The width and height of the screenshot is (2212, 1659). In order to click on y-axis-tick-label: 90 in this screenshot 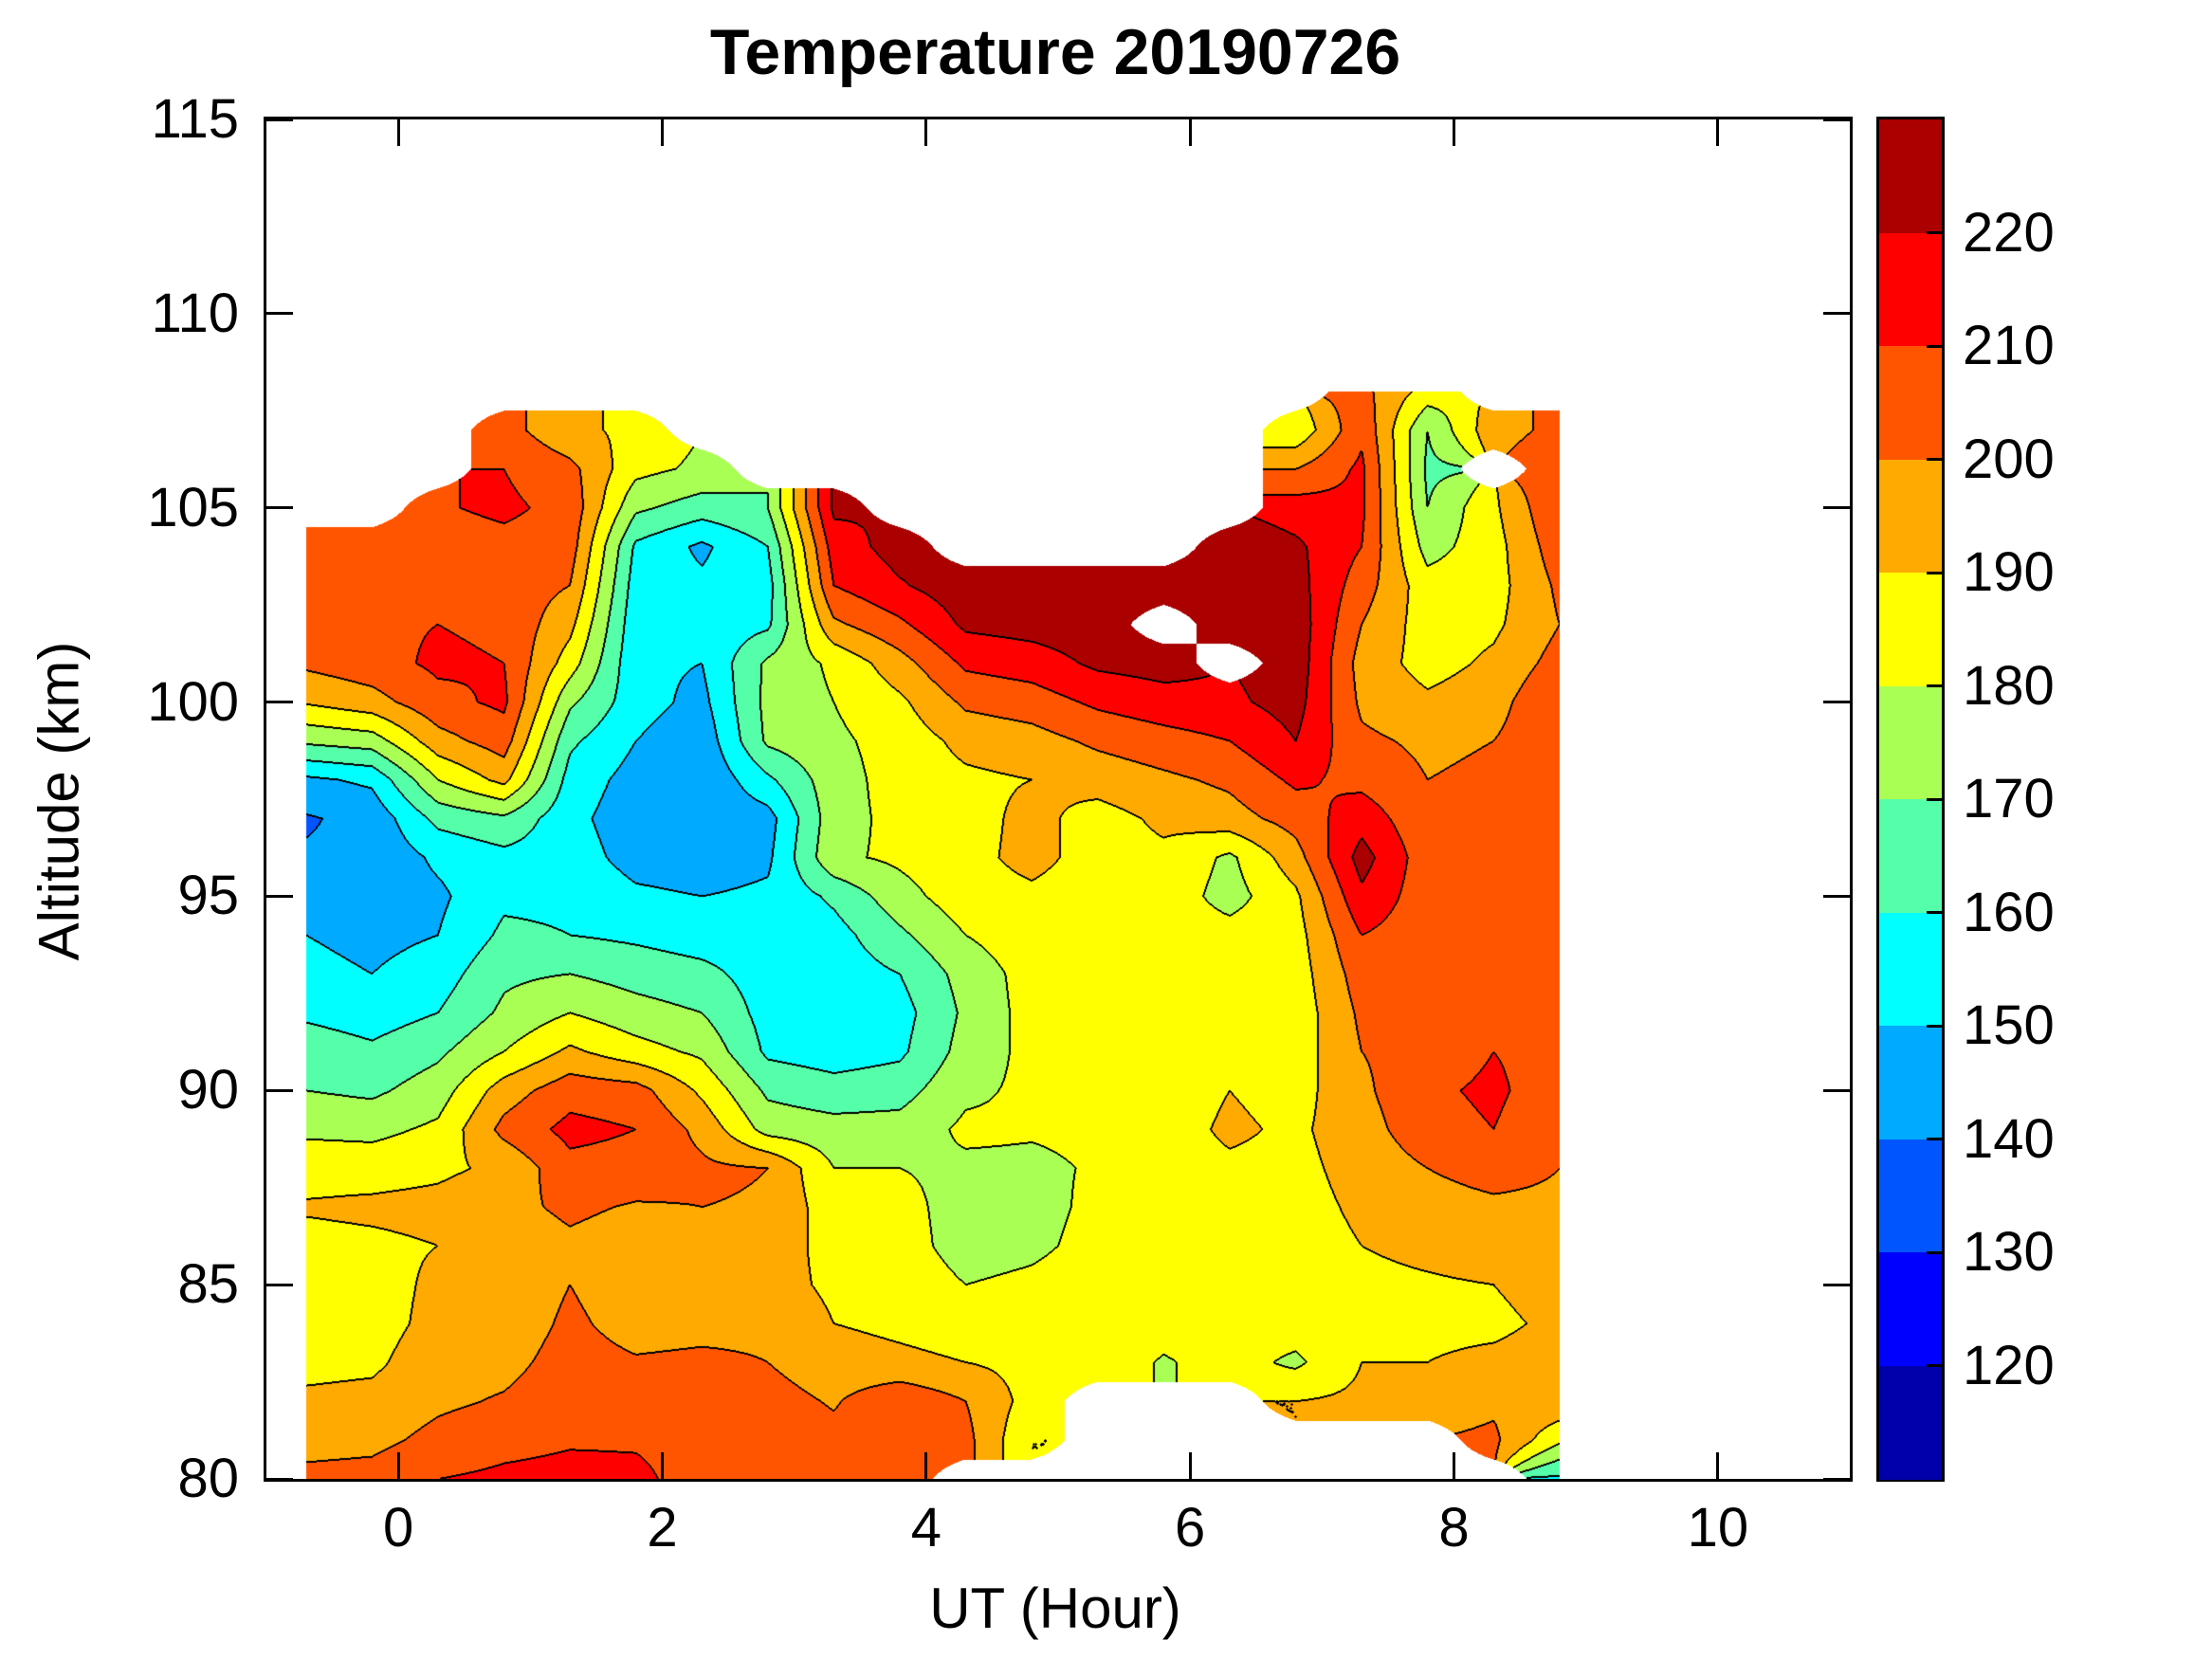, I will do `click(208, 1090)`.